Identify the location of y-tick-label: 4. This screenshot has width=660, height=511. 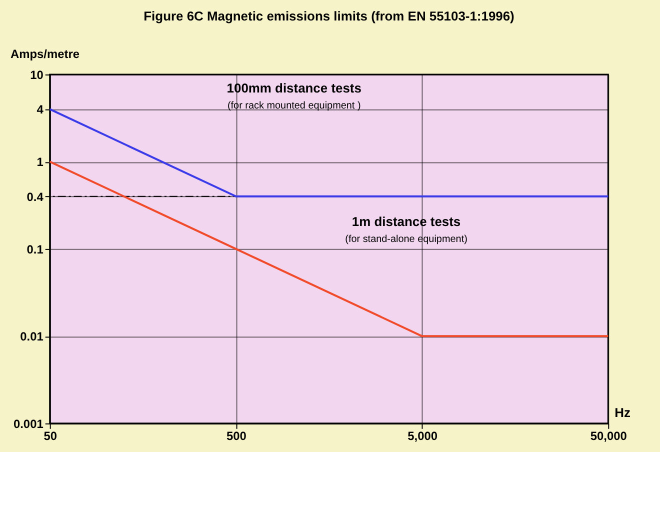
(40, 109).